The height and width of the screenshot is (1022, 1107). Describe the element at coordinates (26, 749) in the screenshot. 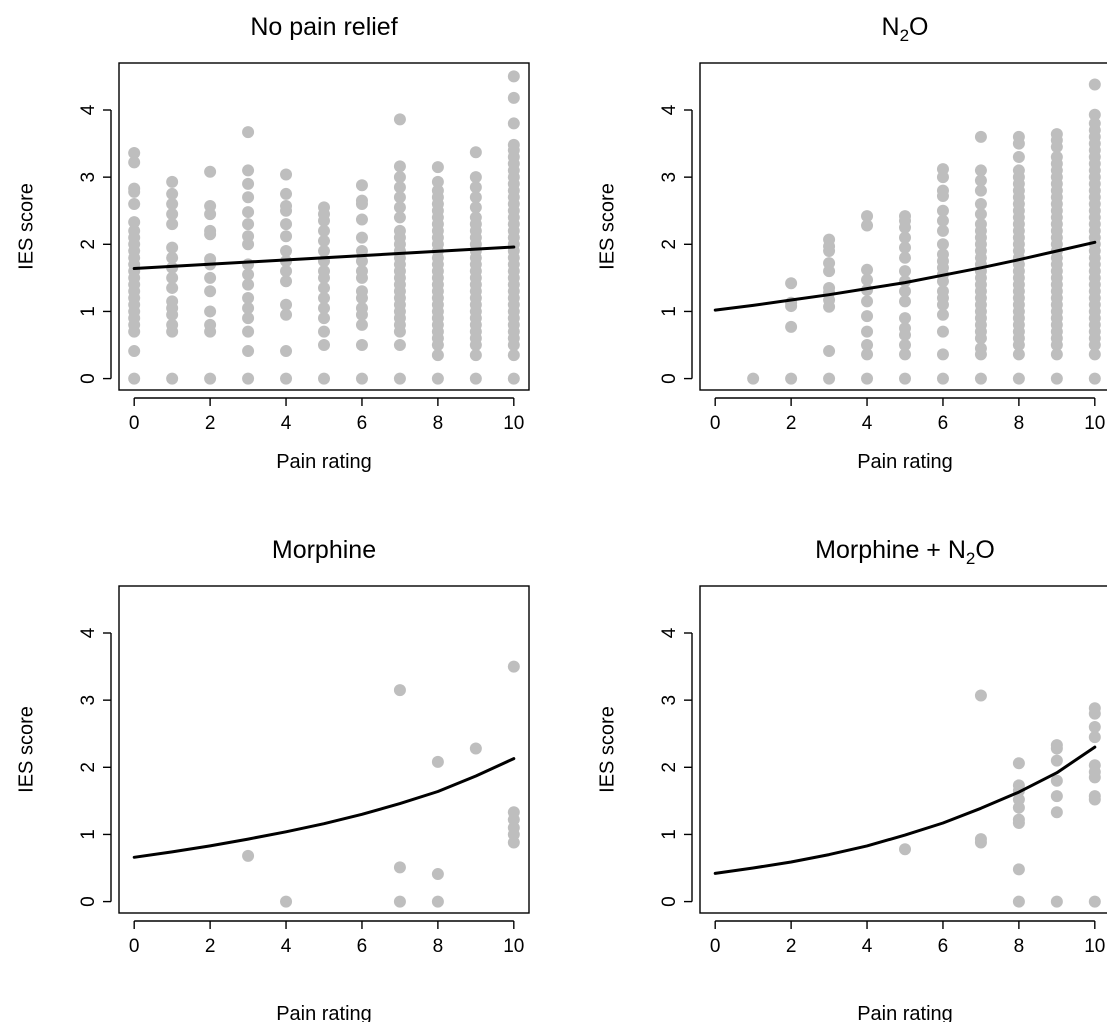

I see `y-axis-label: IES score` at that location.